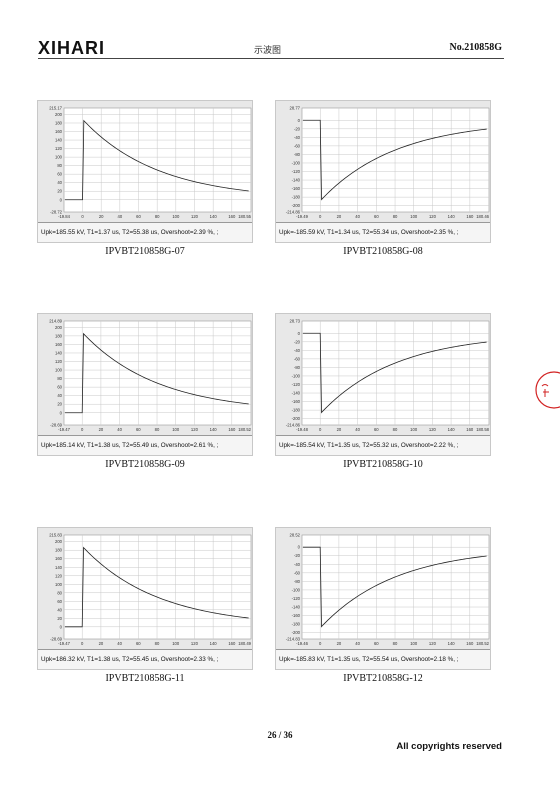 The image size is (560, 800). What do you see at coordinates (145, 678) in the screenshot?
I see `panel-caption: IPVBT210858G-11` at bounding box center [145, 678].